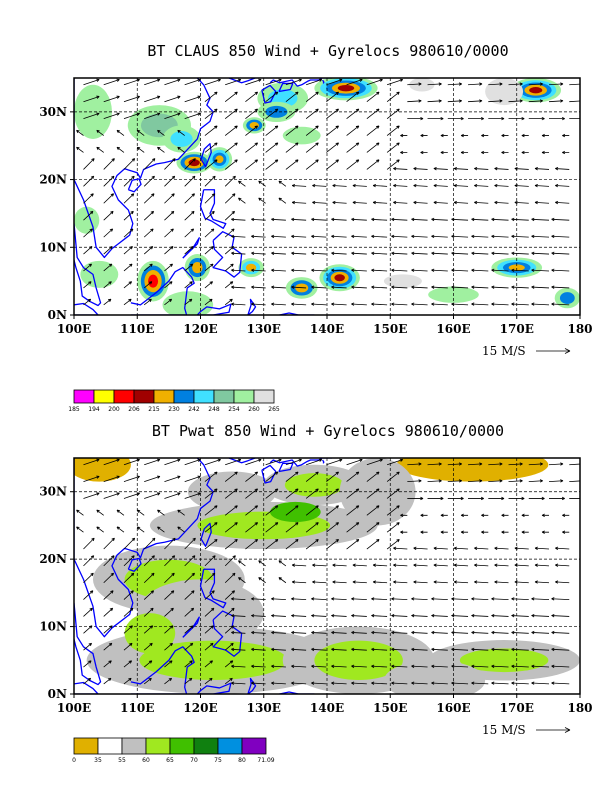 The width and height of the screenshot is (612, 792). Describe the element at coordinates (214, 409) in the screenshot. I see `colorbar-label: 248` at that location.